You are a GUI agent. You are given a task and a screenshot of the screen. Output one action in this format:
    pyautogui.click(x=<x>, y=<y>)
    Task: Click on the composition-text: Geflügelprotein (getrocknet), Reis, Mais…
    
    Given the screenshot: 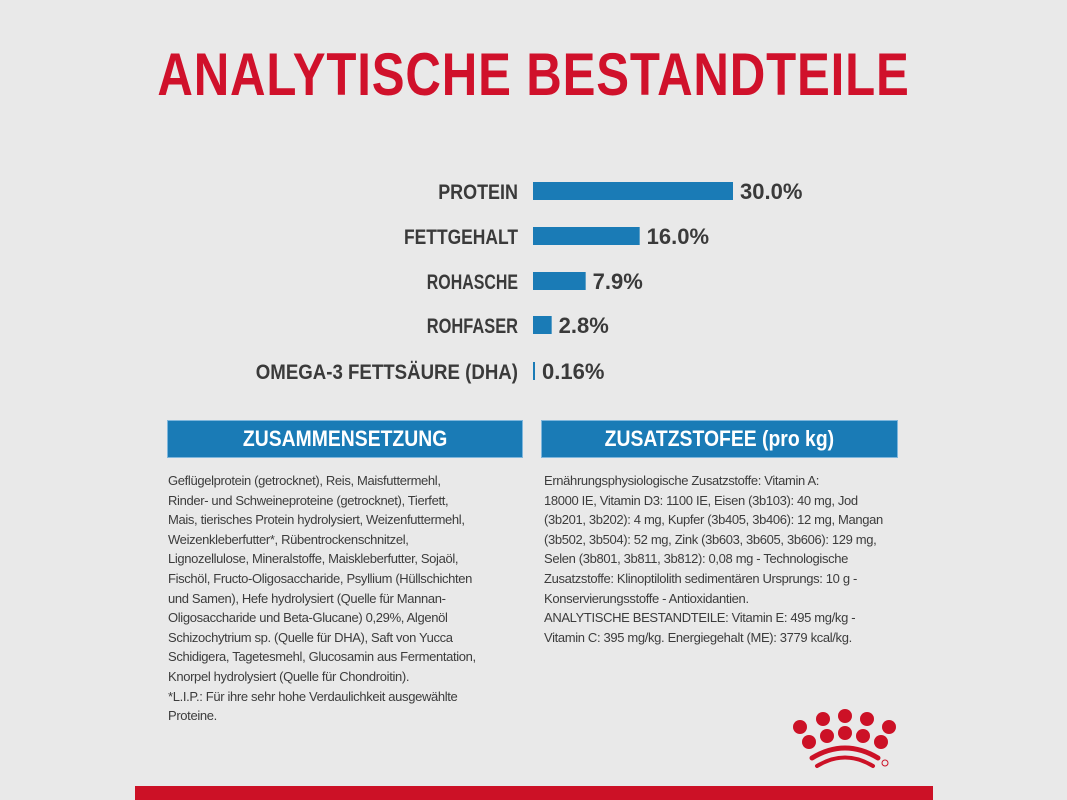 What is the action you would take?
    pyautogui.click(x=322, y=598)
    